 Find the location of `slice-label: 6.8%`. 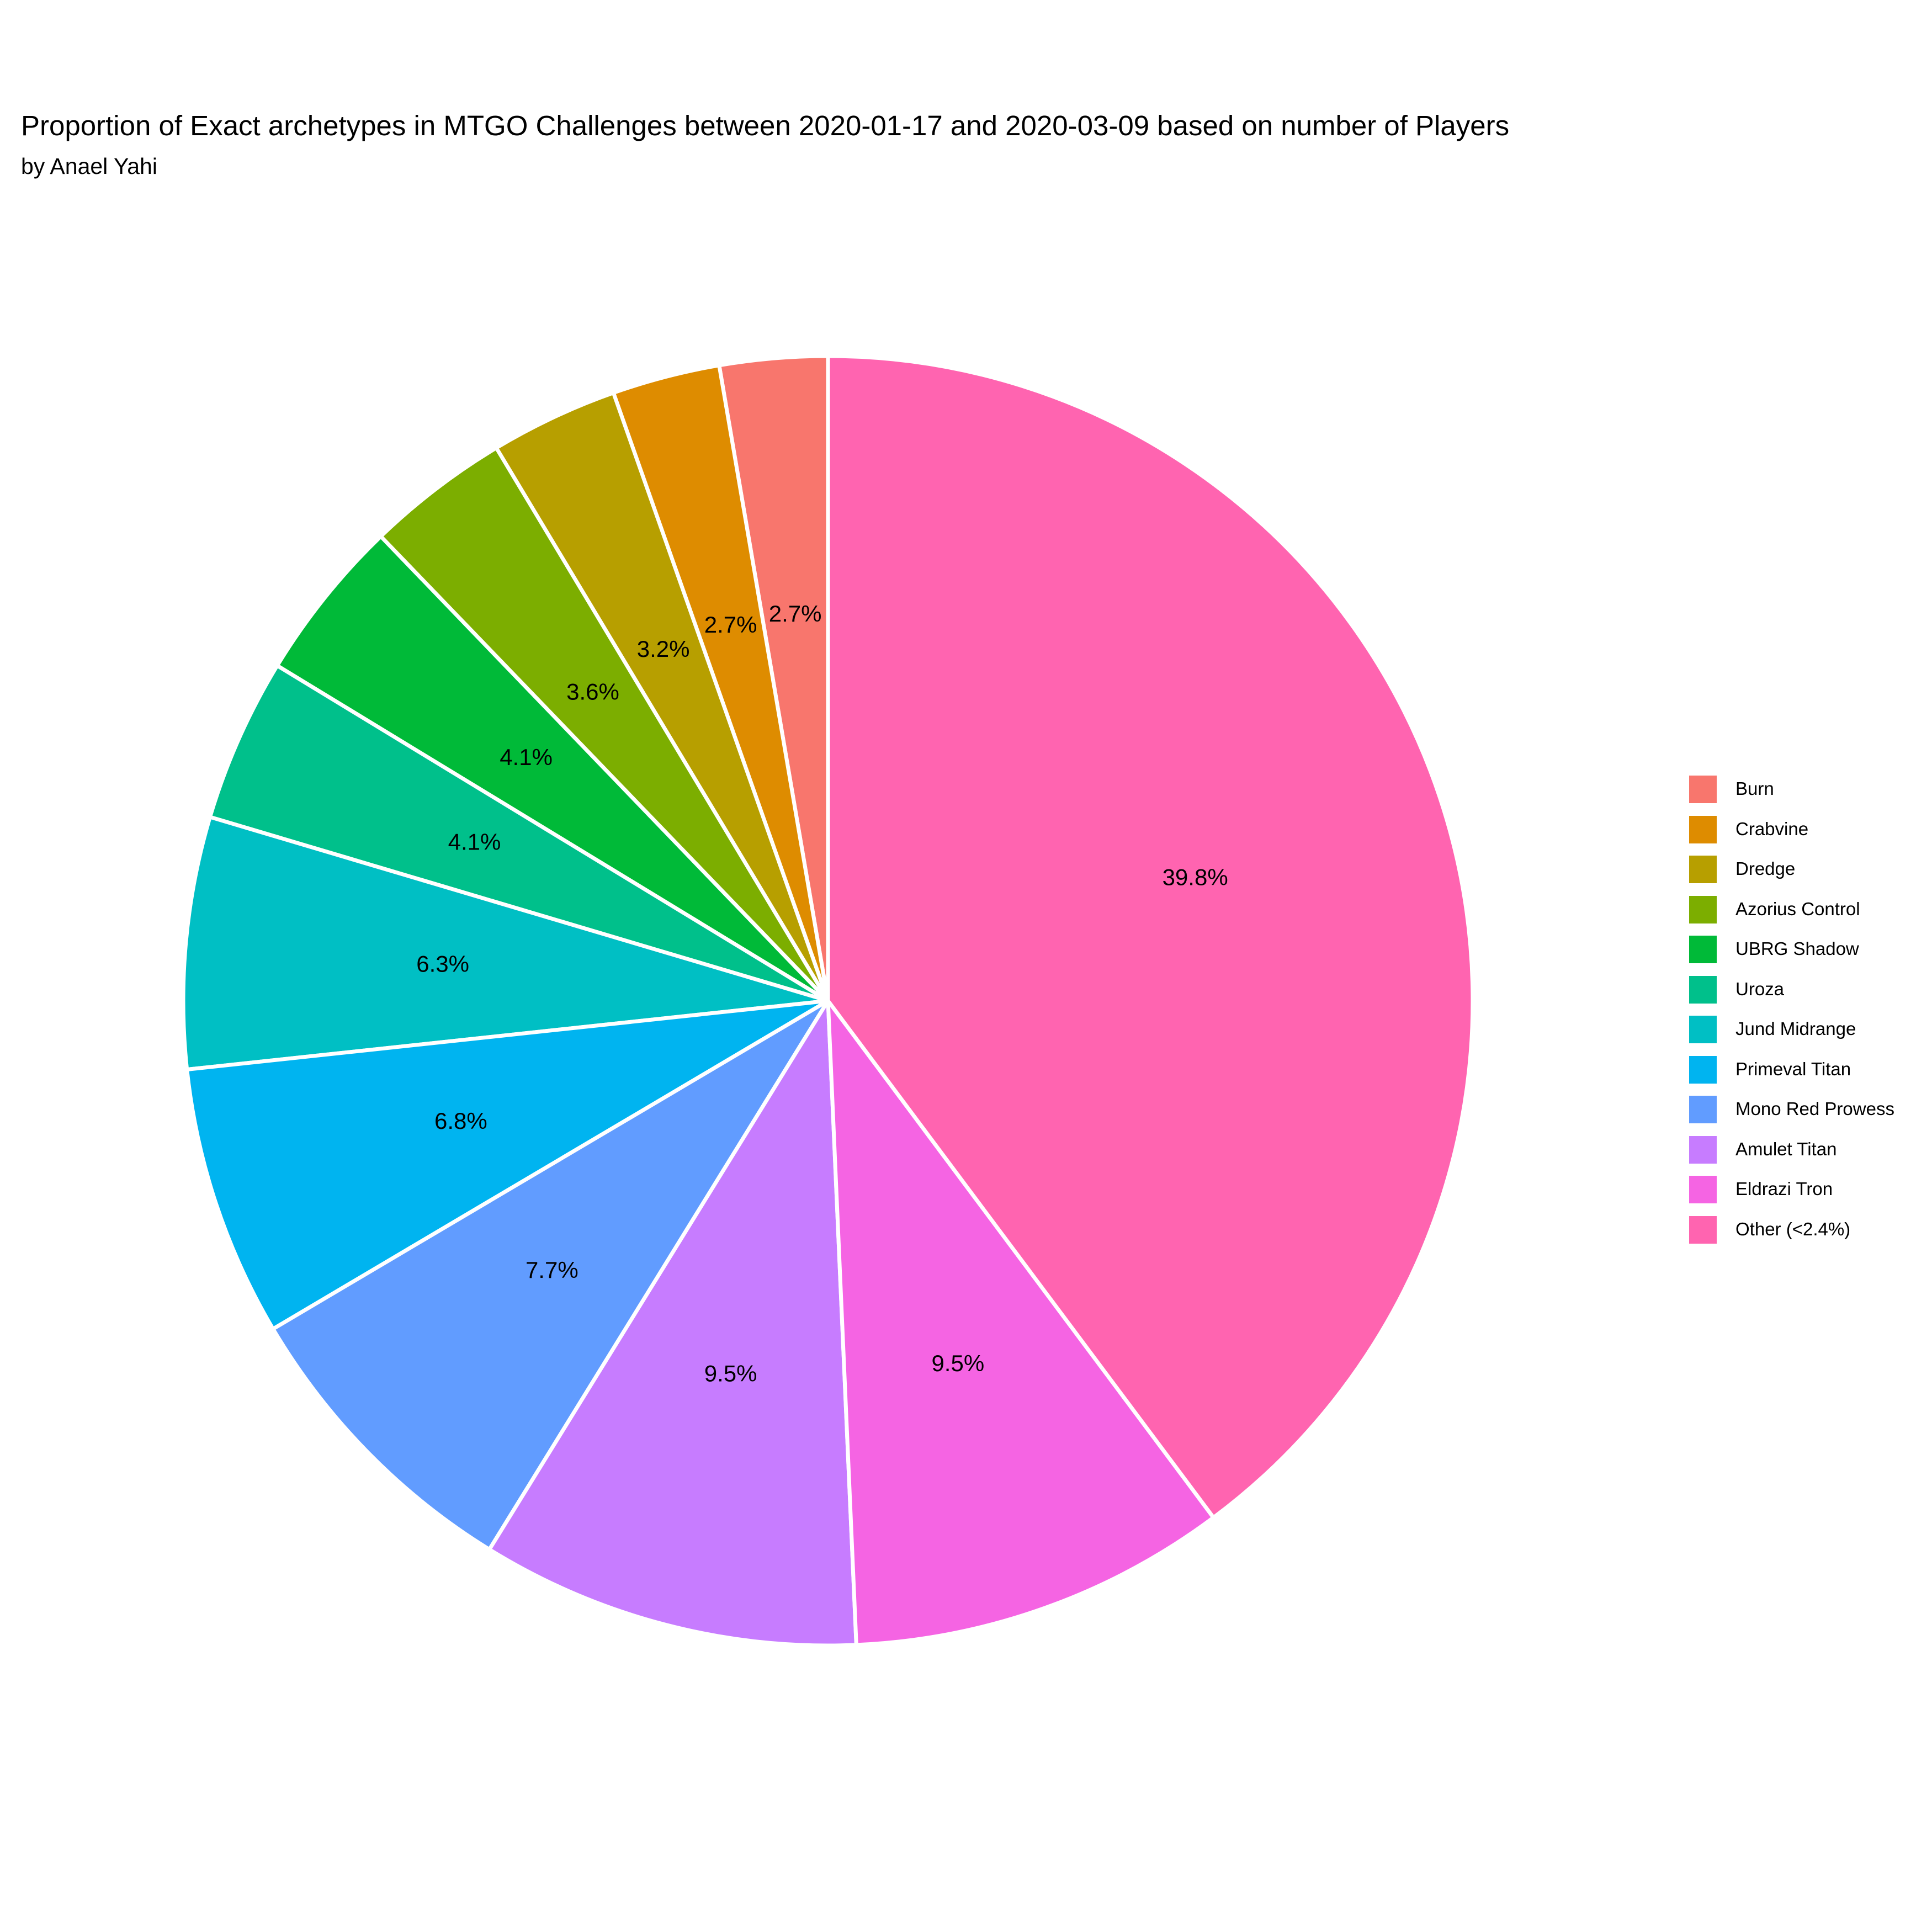

slice-label: 6.8% is located at coordinates (461, 1121).